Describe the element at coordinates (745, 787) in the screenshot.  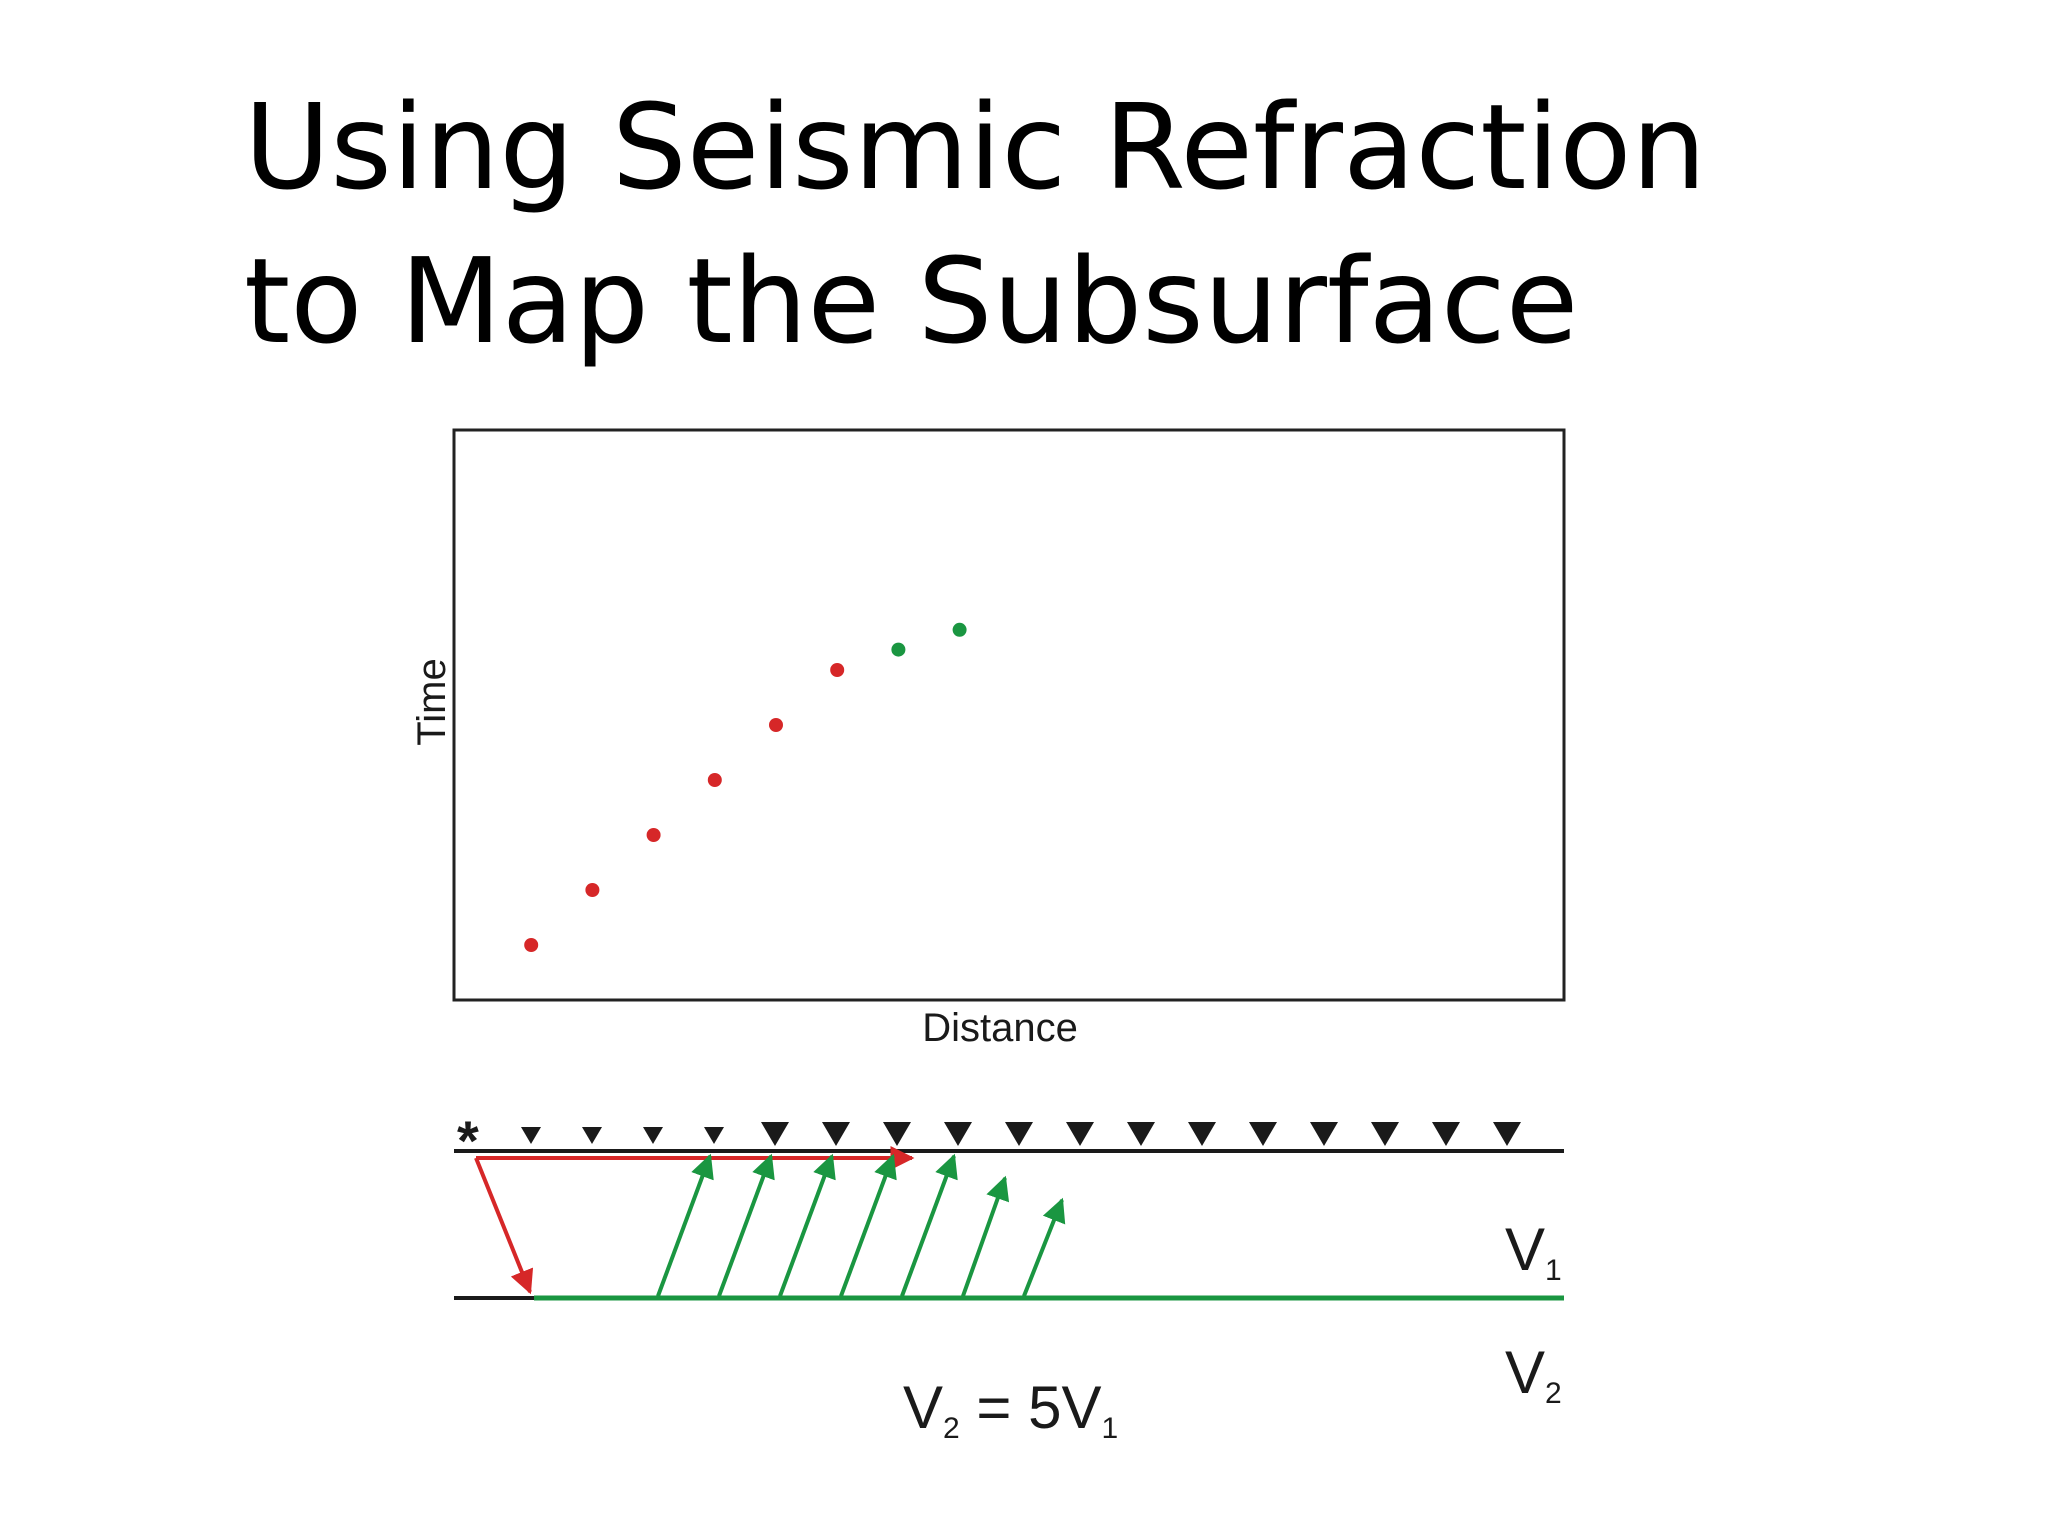
I see `data-points` at that location.